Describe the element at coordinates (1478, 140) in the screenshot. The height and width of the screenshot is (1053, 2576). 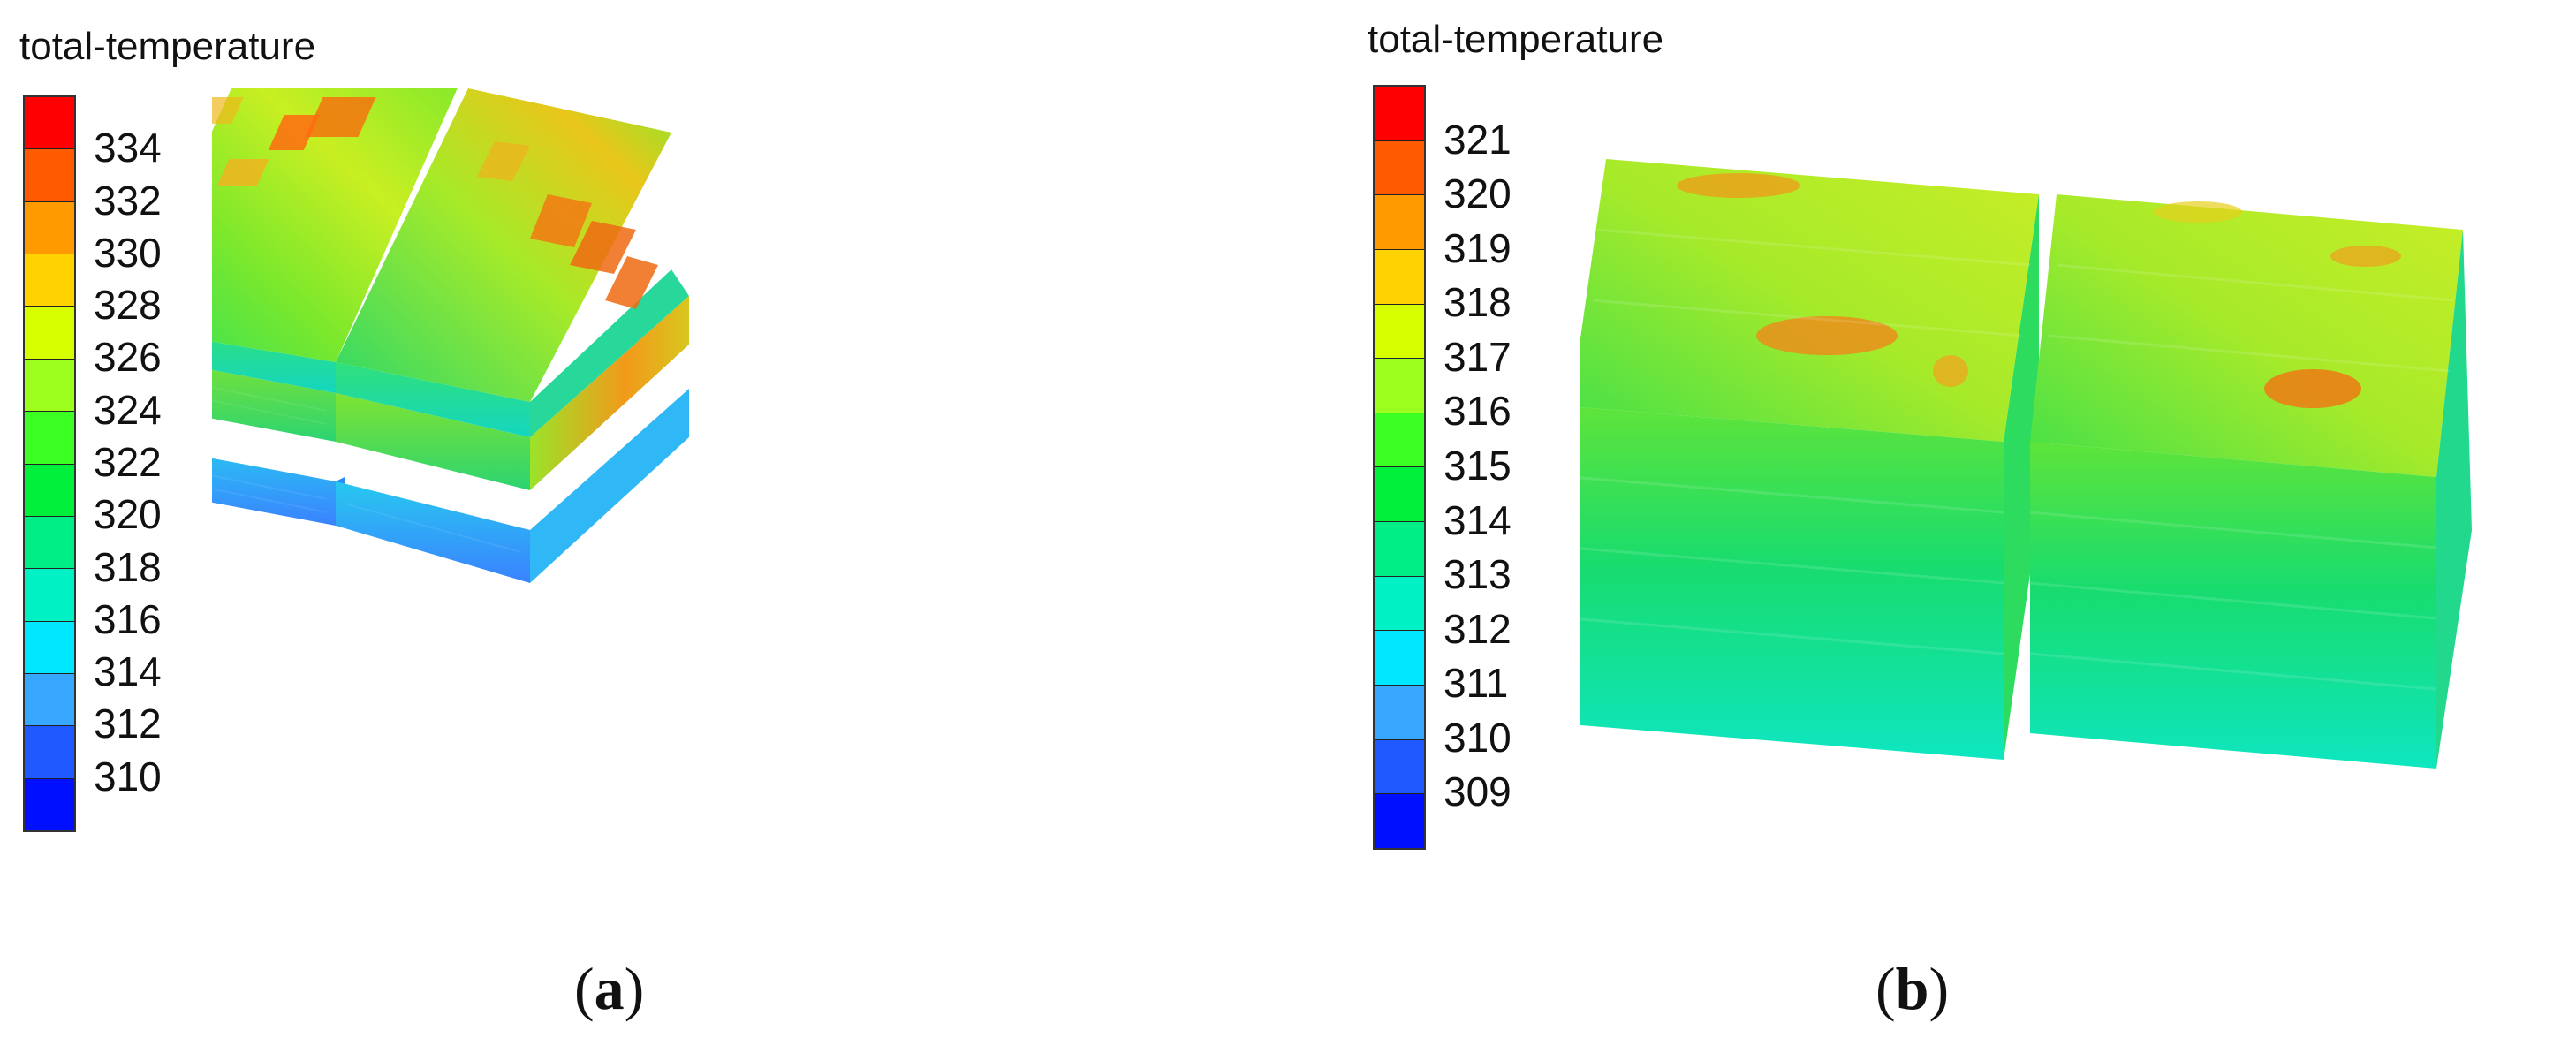
I see `colorbar-tick-label: 321` at that location.